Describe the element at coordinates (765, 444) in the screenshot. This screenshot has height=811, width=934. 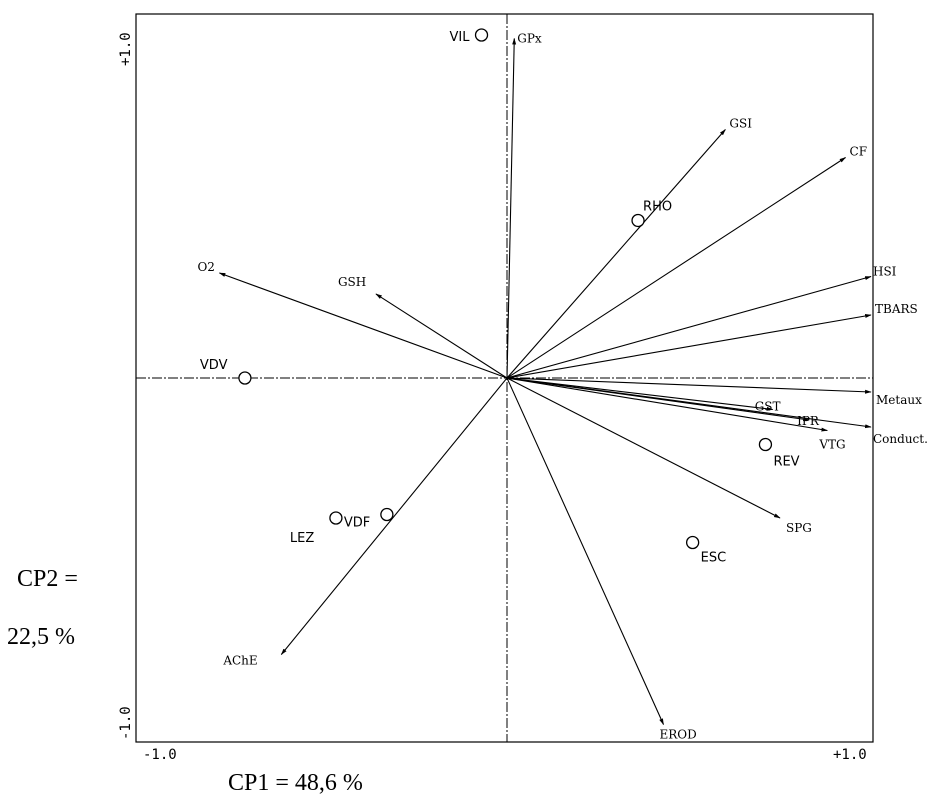
I see `site-point-rev` at that location.